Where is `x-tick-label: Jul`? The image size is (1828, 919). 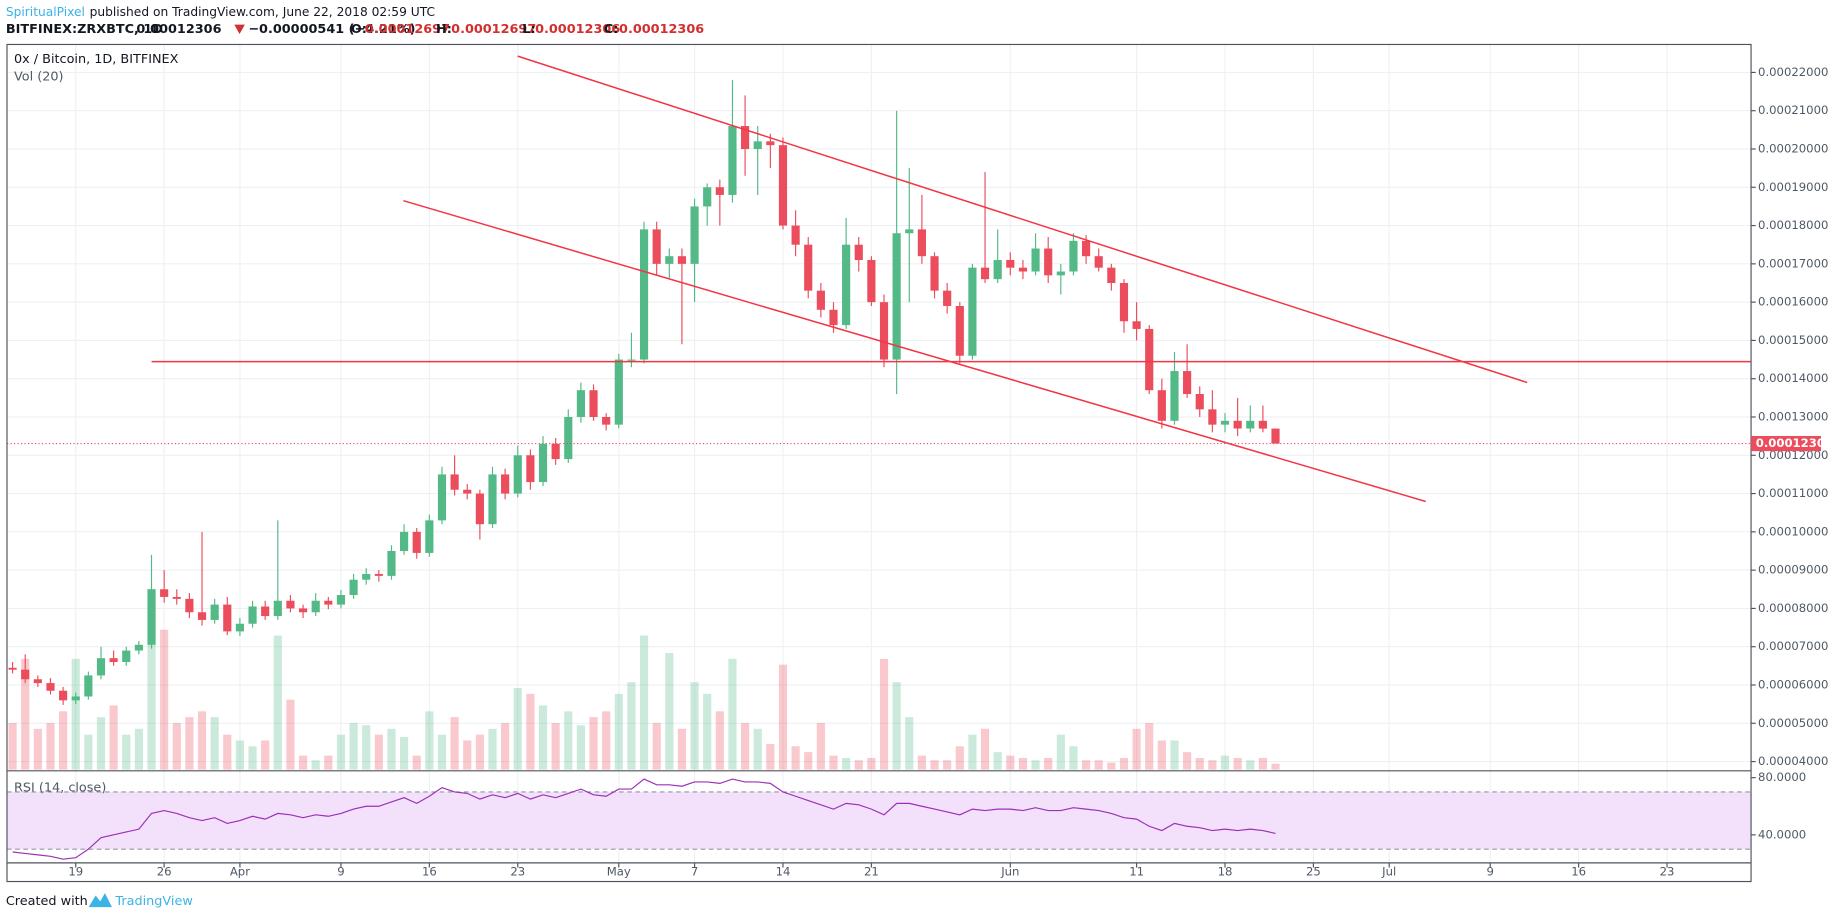 x-tick-label: Jul is located at coordinates (1388, 872).